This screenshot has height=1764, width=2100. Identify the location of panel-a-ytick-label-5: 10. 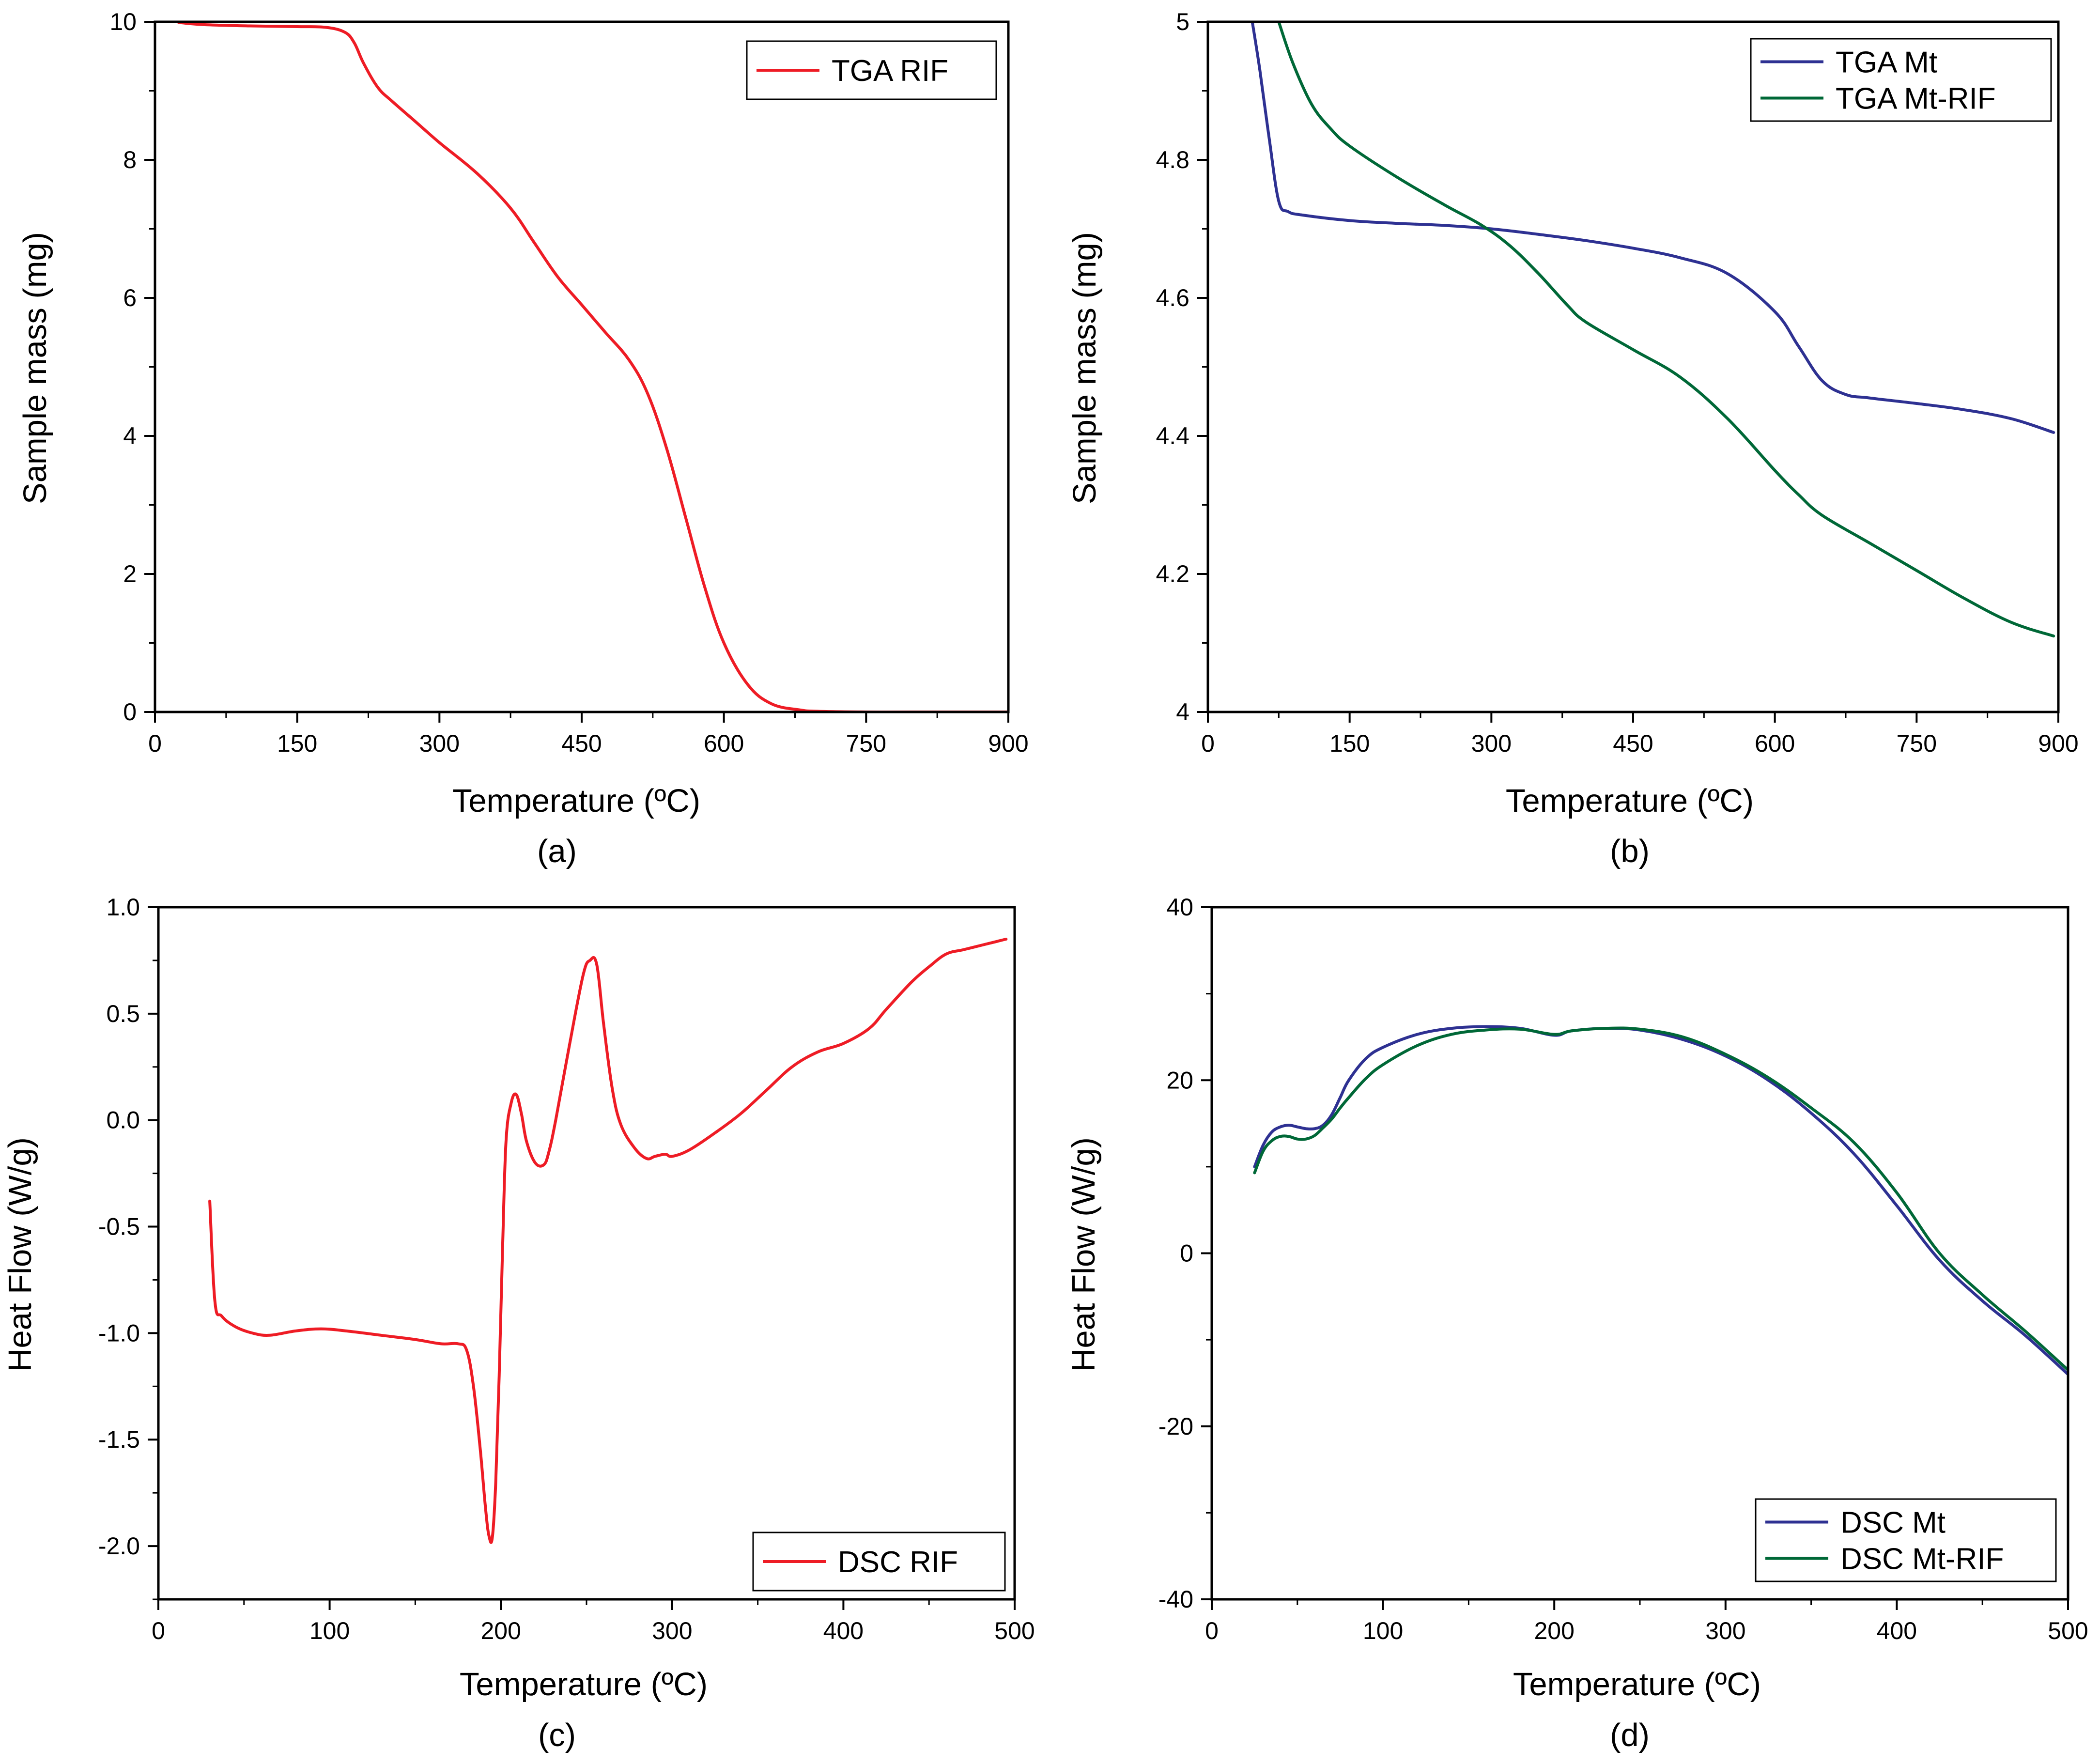
(123, 21).